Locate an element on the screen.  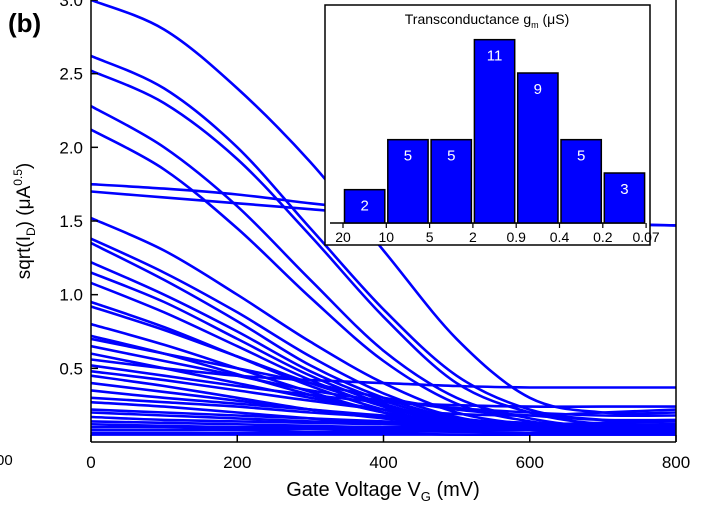
panel-label: (b) is located at coordinates (24, 23).